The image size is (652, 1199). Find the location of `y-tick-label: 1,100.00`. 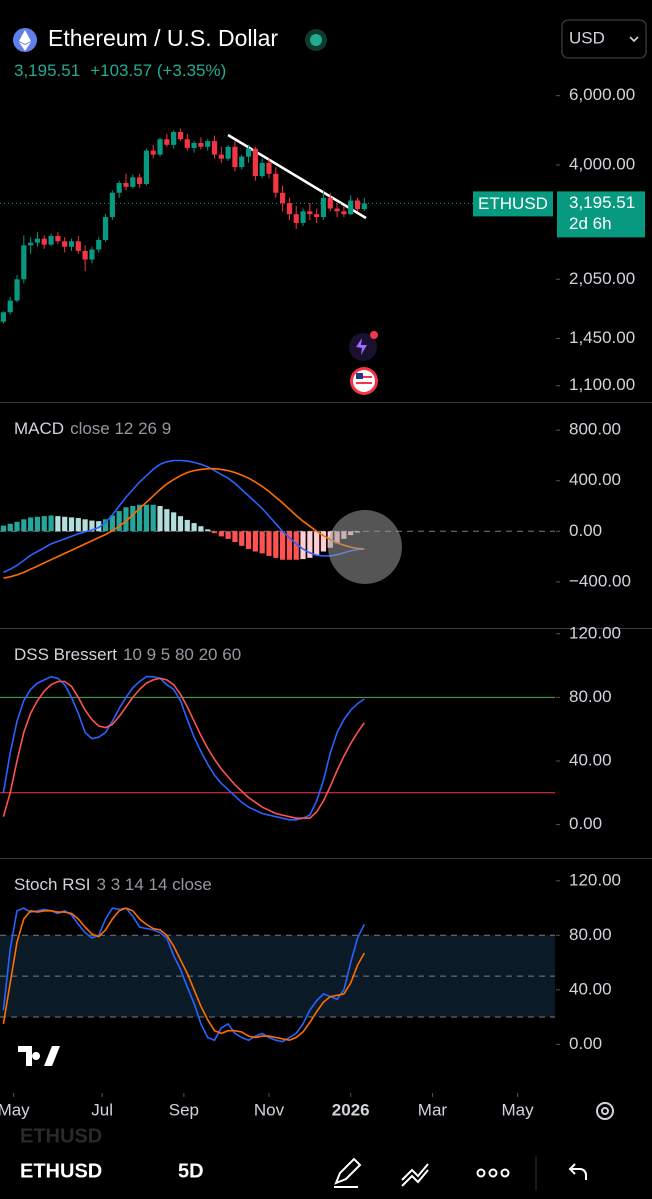

y-tick-label: 1,100.00 is located at coordinates (602, 384).